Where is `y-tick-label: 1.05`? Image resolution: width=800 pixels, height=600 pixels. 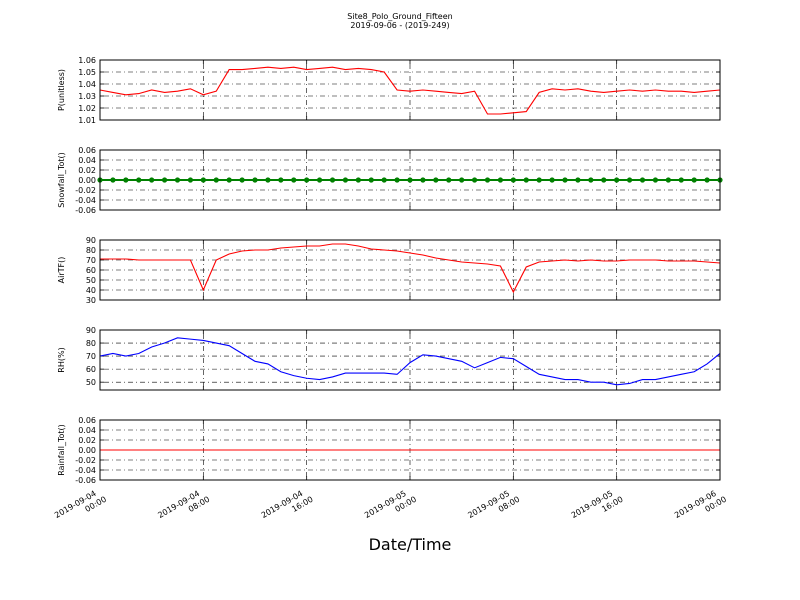
y-tick-label: 1.05 is located at coordinates (87, 72).